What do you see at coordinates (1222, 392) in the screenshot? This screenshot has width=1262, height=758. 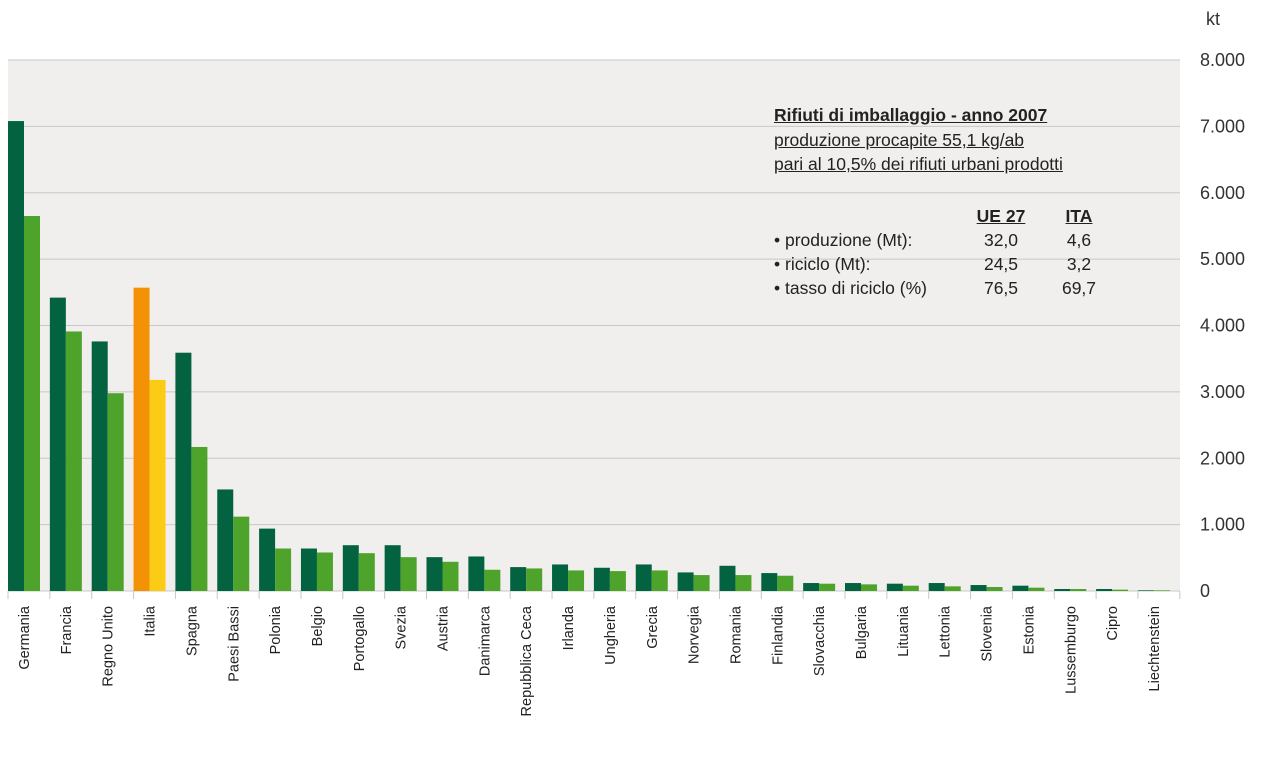 I see `y-tick-label: 3.000` at bounding box center [1222, 392].